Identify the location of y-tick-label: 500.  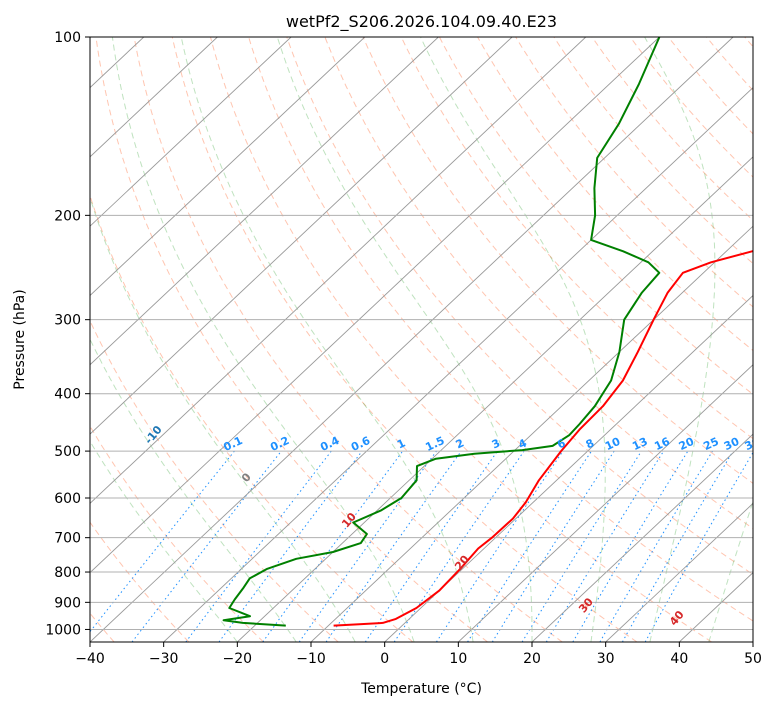
(67, 452).